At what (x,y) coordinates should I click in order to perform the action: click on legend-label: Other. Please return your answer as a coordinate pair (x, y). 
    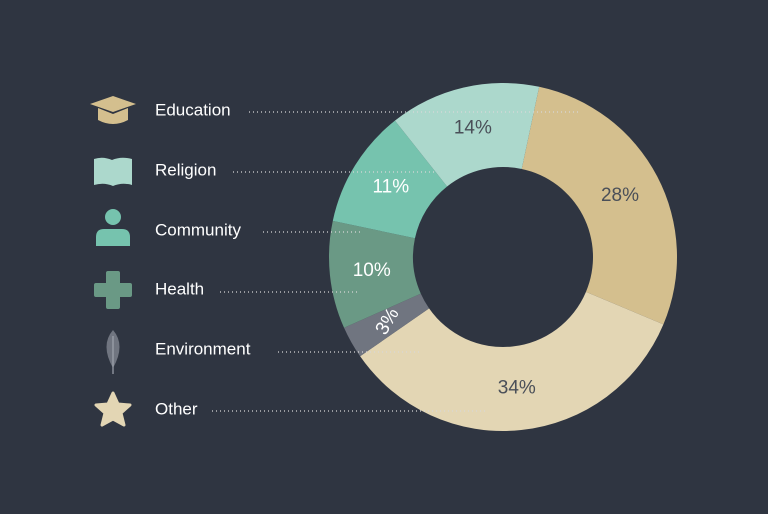
    Looking at the image, I should click on (176, 408).